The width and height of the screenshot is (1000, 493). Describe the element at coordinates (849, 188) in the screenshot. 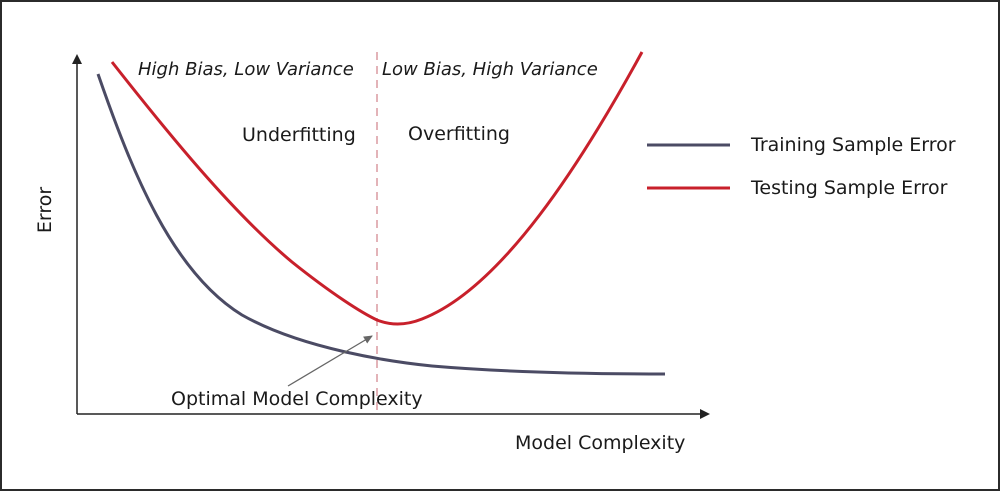

I see `legend-testing-label: Testing Sample Error` at that location.